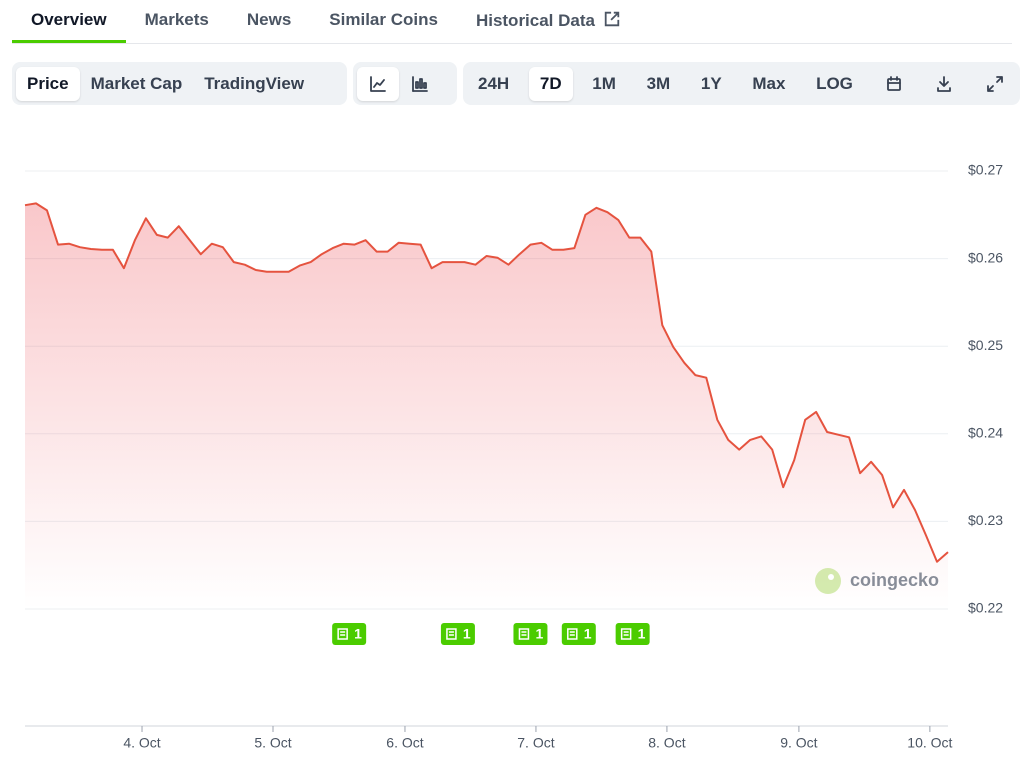  Describe the element at coordinates (985, 257) in the screenshot. I see `y-tick-label: $0.26` at that location.